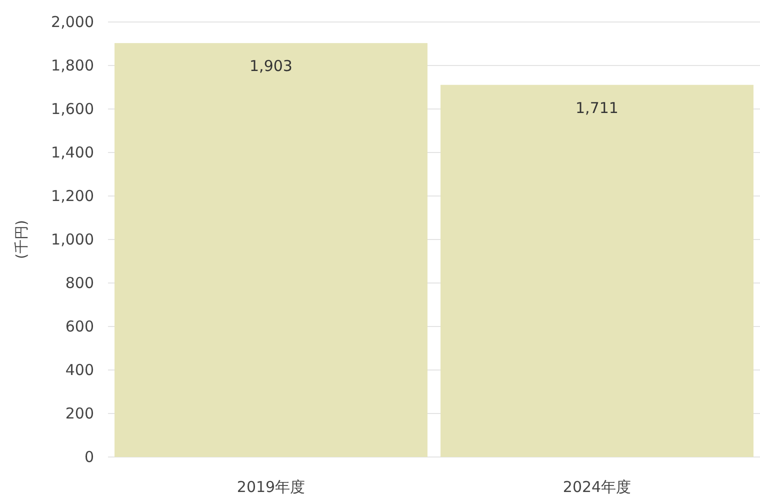 The image size is (760, 500). I want to click on y-tick-label: 0, so click(89, 457).